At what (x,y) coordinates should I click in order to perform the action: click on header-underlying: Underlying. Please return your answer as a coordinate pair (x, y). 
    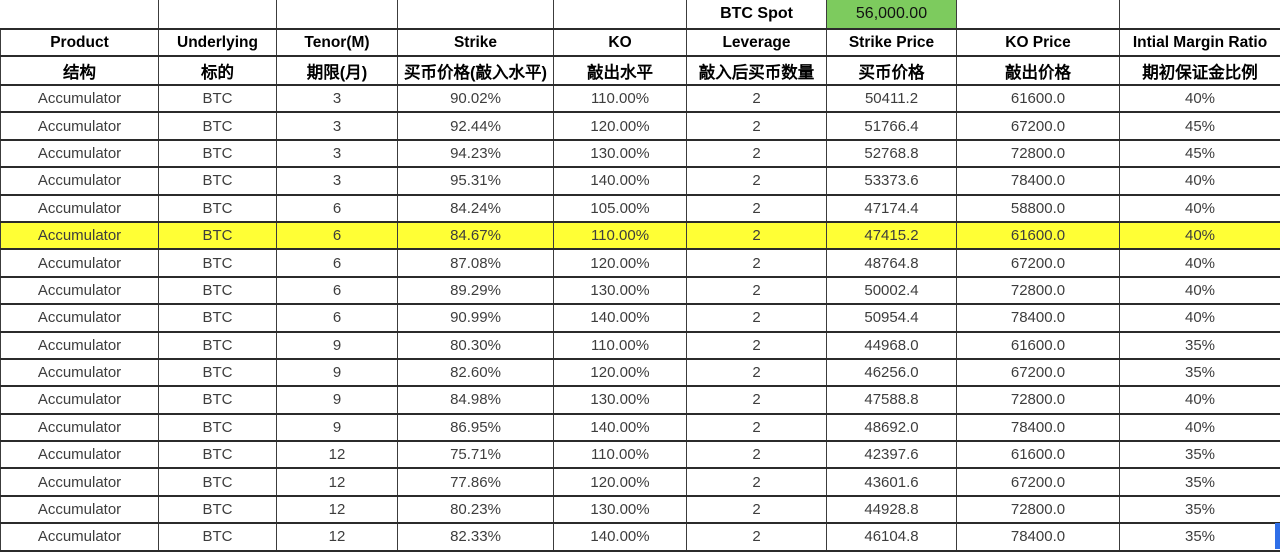
    Looking at the image, I should click on (218, 42).